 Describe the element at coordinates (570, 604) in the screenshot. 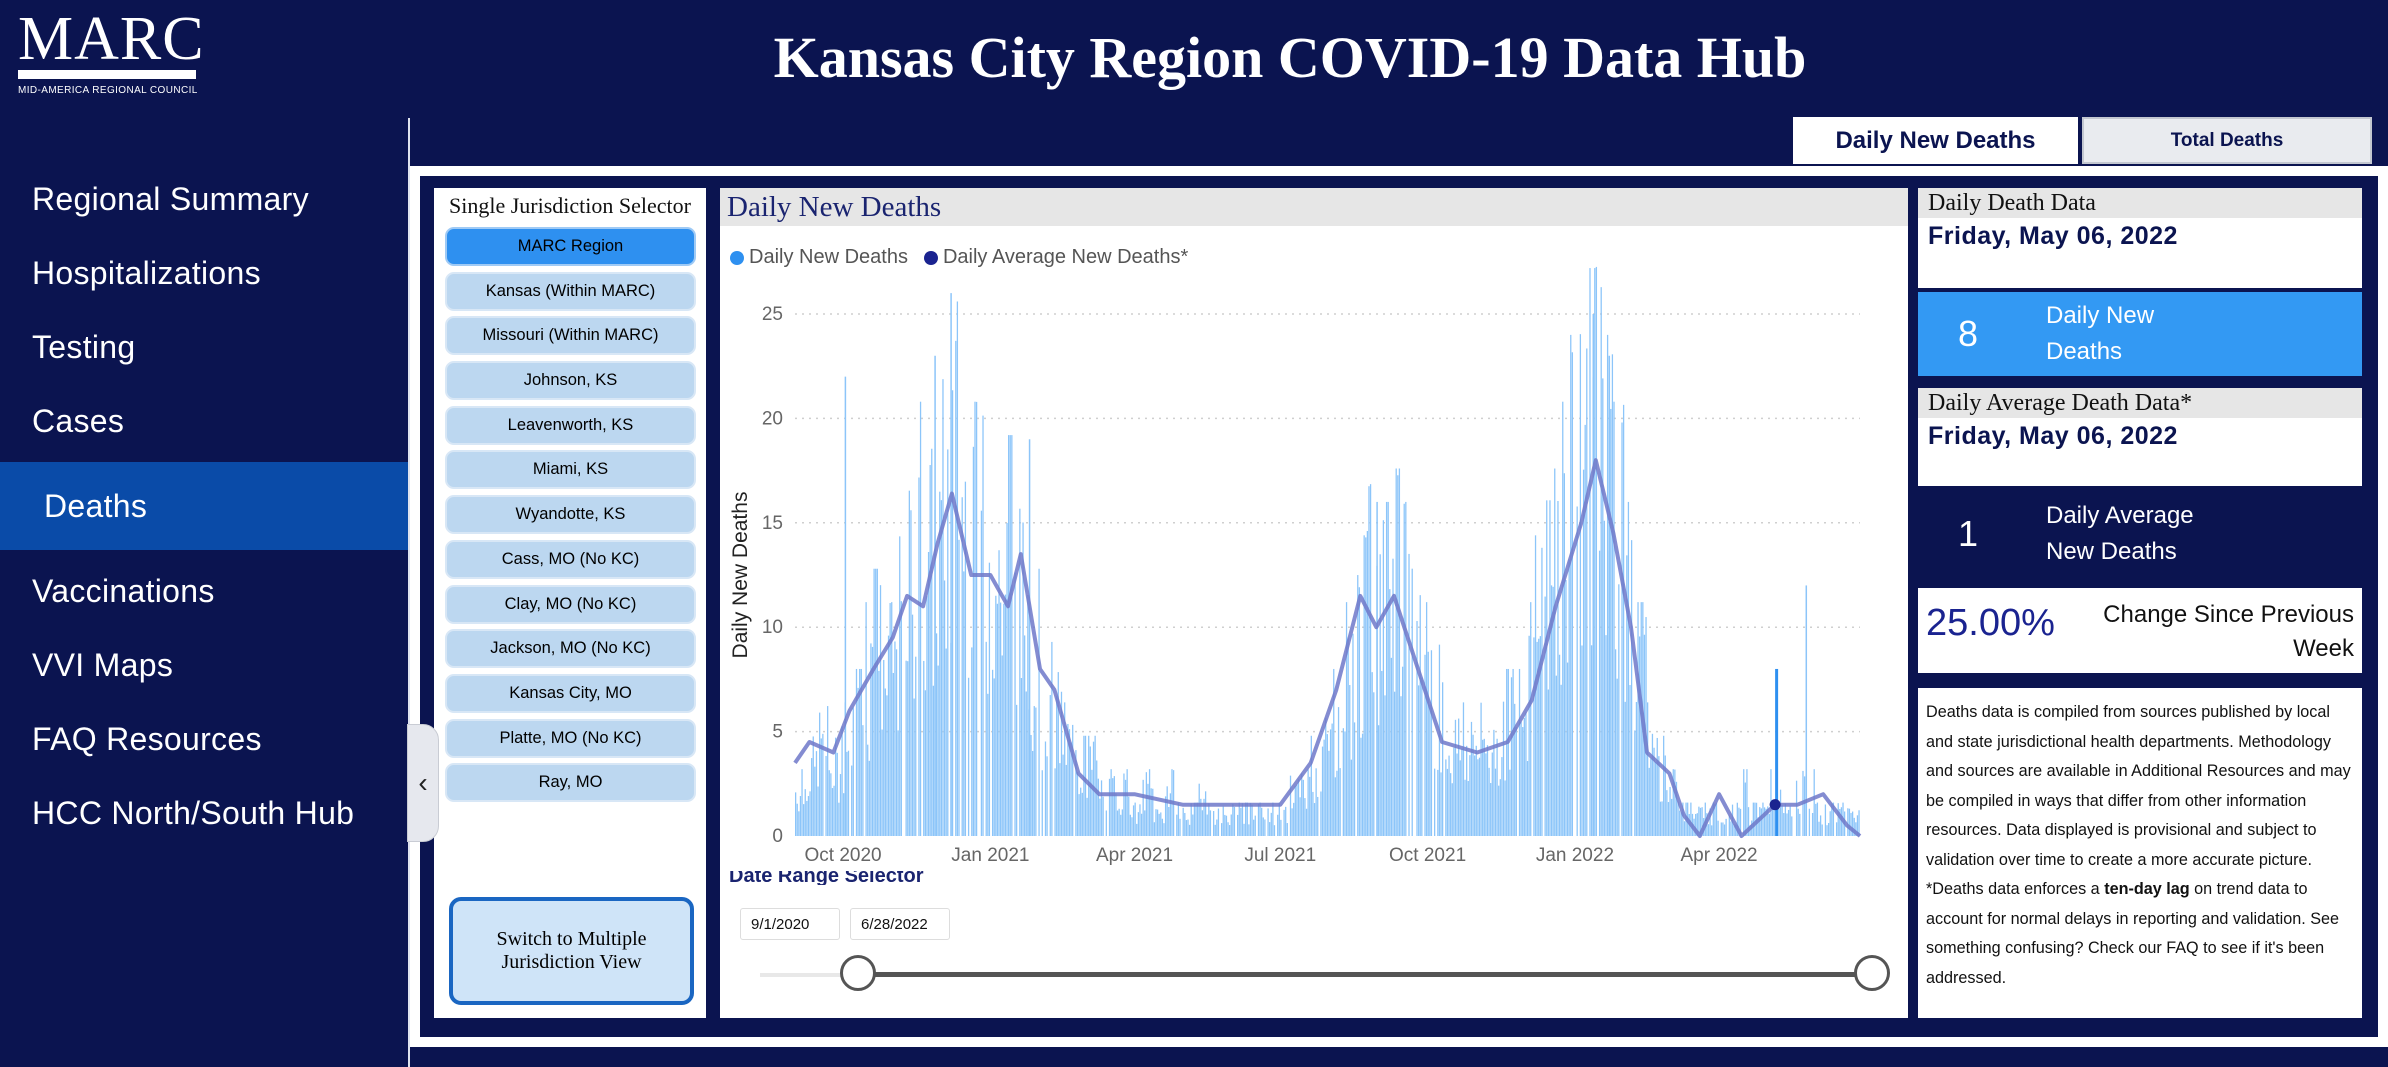

I see `jurisdiction-option: Clay, MO (No KC)` at that location.